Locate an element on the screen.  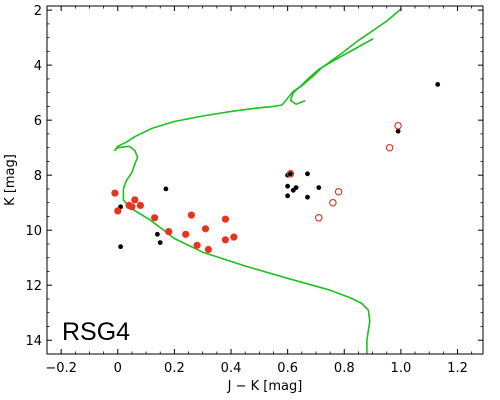
y-tick-label-2: 6 is located at coordinates (38, 121).